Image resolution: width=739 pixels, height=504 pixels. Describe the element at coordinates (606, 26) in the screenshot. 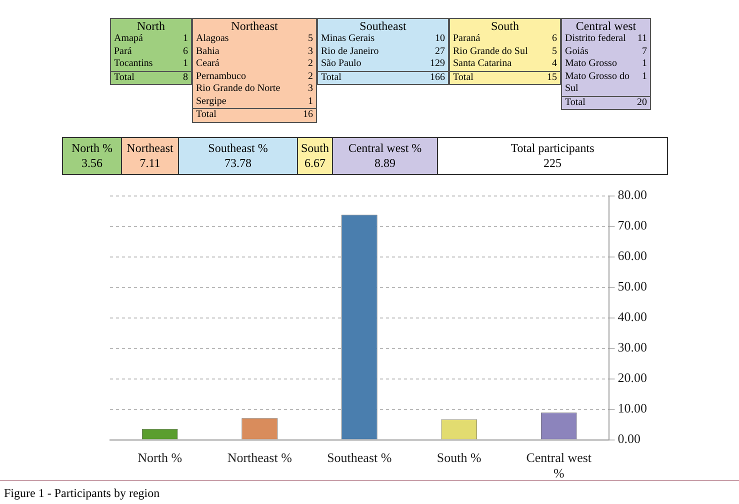

I see `category-label: Central west` at that location.